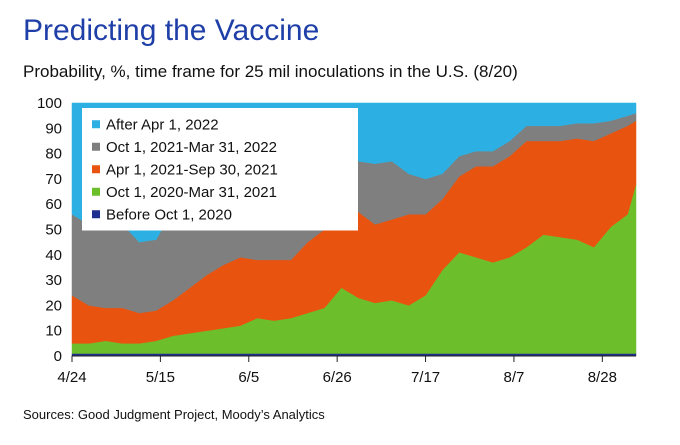  What do you see at coordinates (425, 377) in the screenshot?
I see `x-tick-label: 7/17` at bounding box center [425, 377].